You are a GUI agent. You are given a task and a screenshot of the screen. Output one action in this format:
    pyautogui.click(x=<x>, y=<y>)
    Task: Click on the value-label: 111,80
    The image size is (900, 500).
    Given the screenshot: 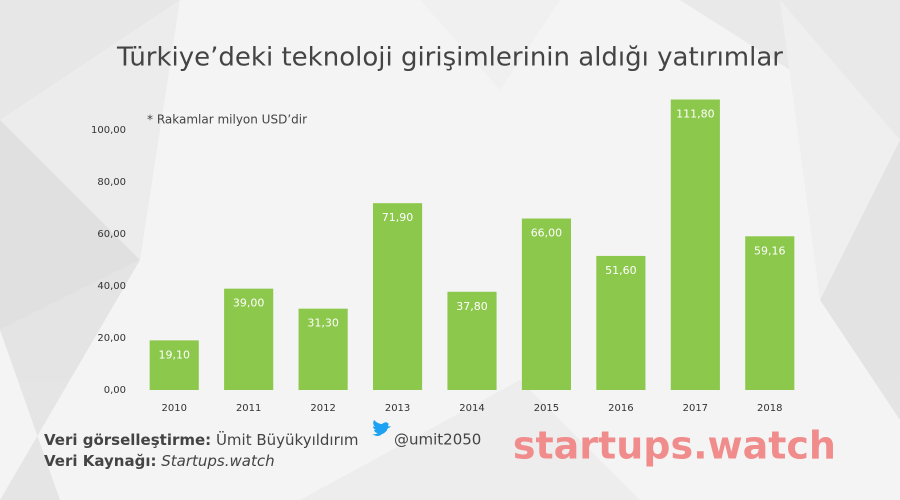 What is the action you would take?
    pyautogui.click(x=695, y=114)
    